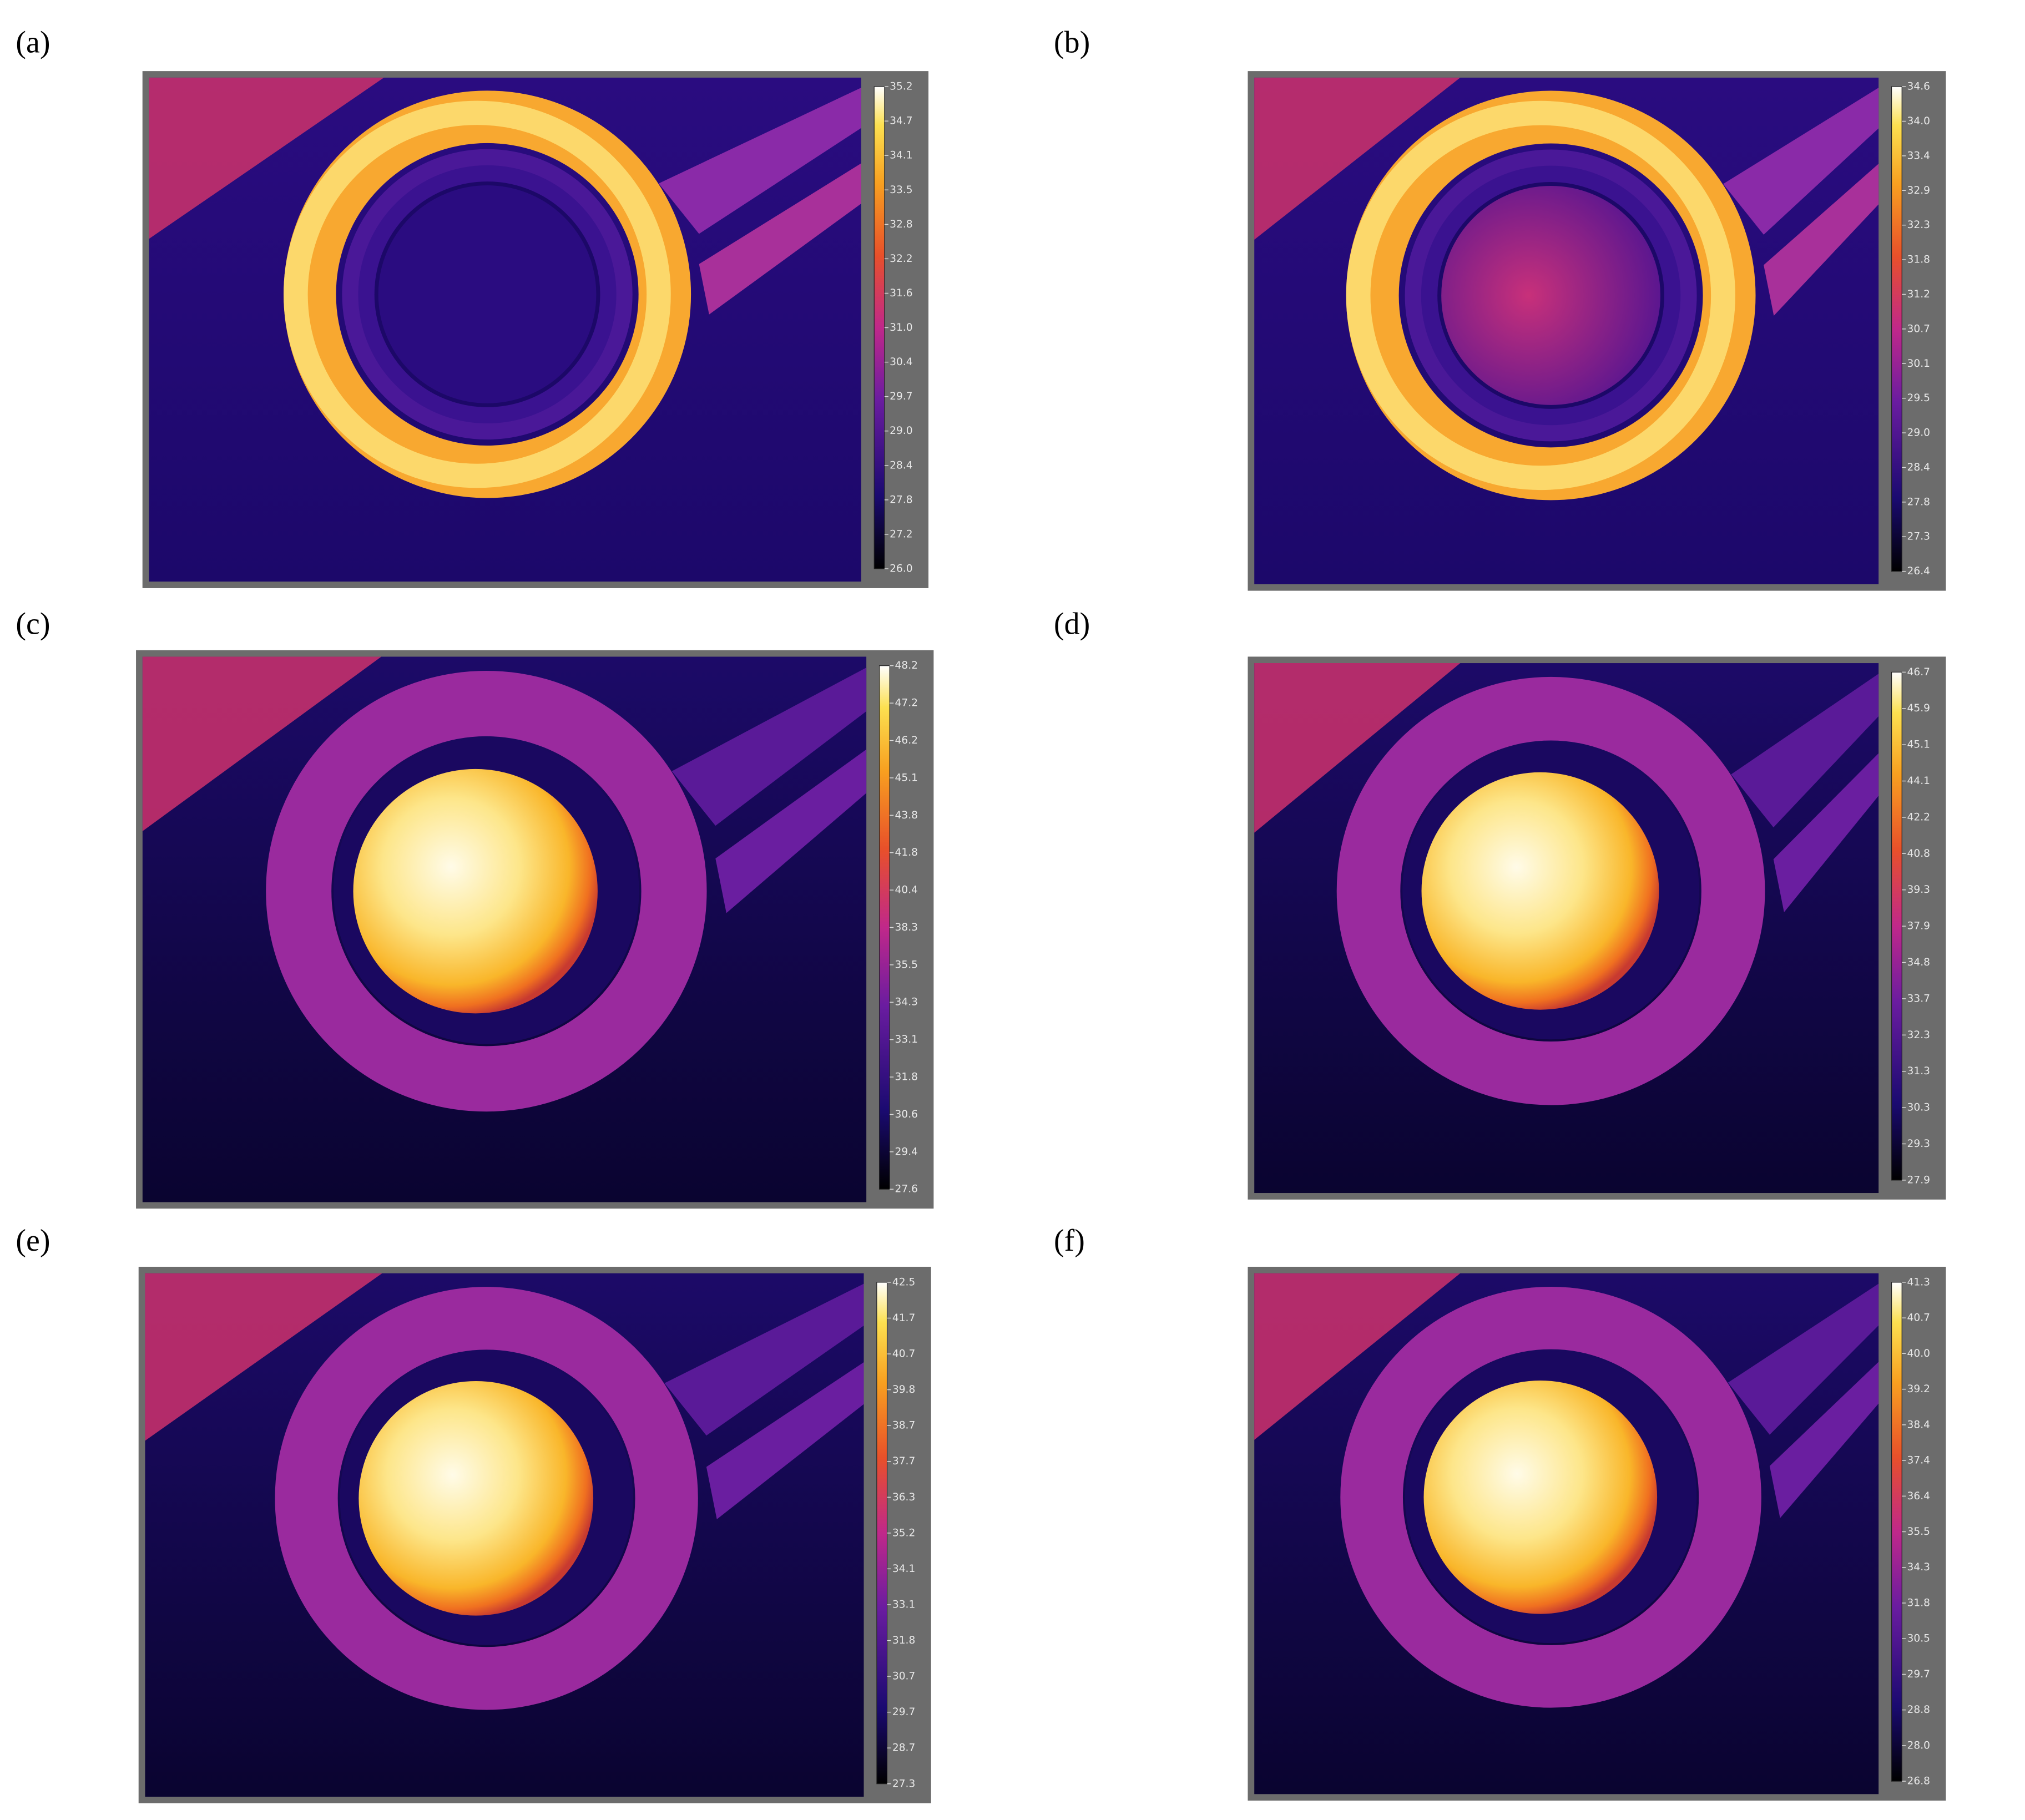 This screenshot has width=2025, height=1820. I want to click on colorbar-label: 45.1, so click(1919, 745).